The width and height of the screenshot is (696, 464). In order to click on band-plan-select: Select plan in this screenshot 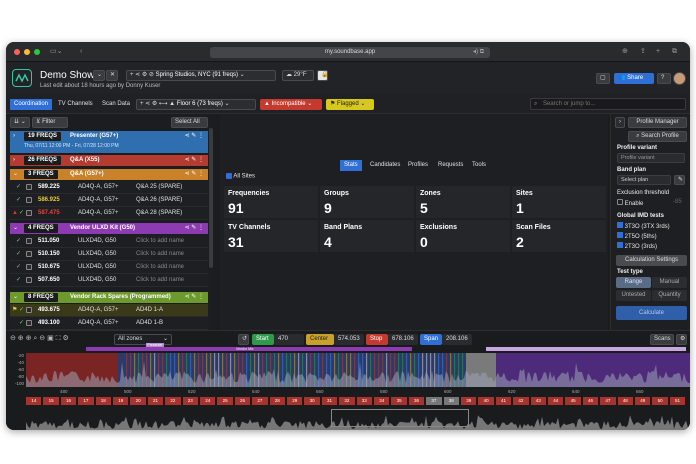, I will do `click(644, 180)`.